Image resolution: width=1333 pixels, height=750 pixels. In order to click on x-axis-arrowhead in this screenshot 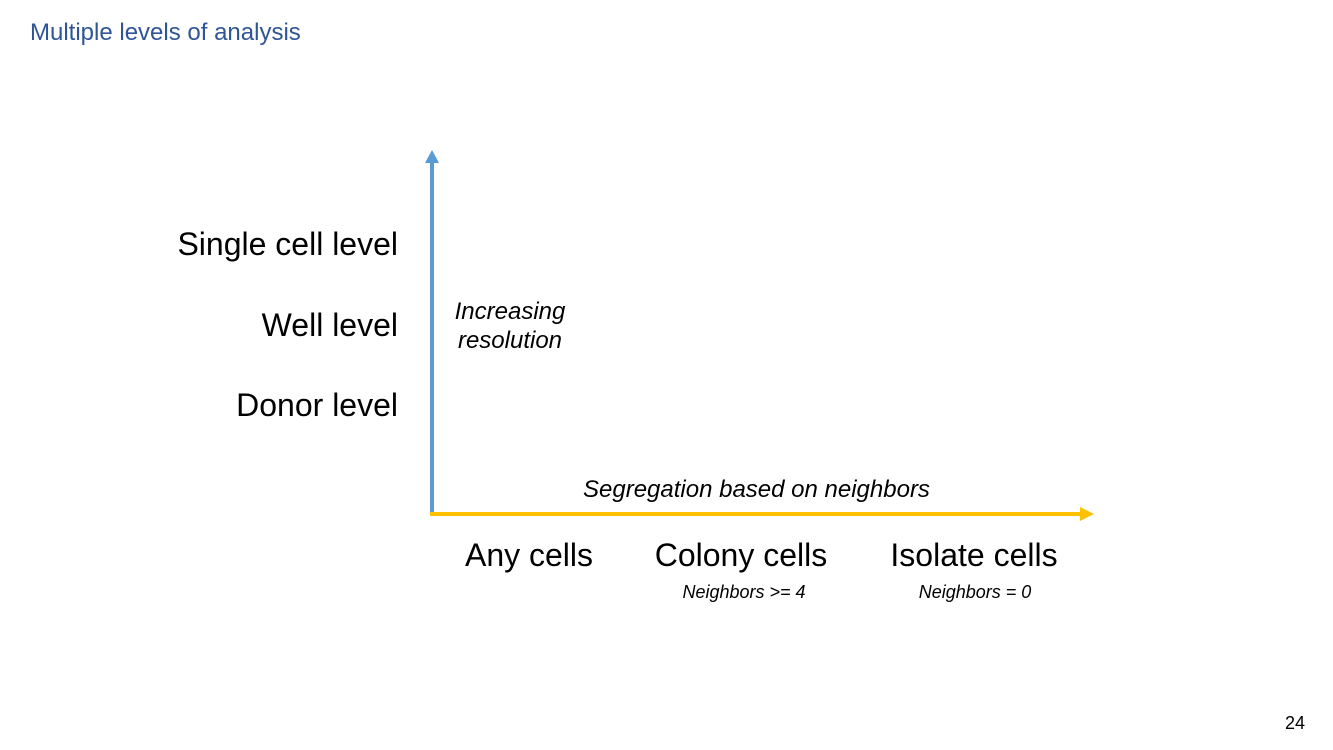, I will do `click(1087, 514)`.